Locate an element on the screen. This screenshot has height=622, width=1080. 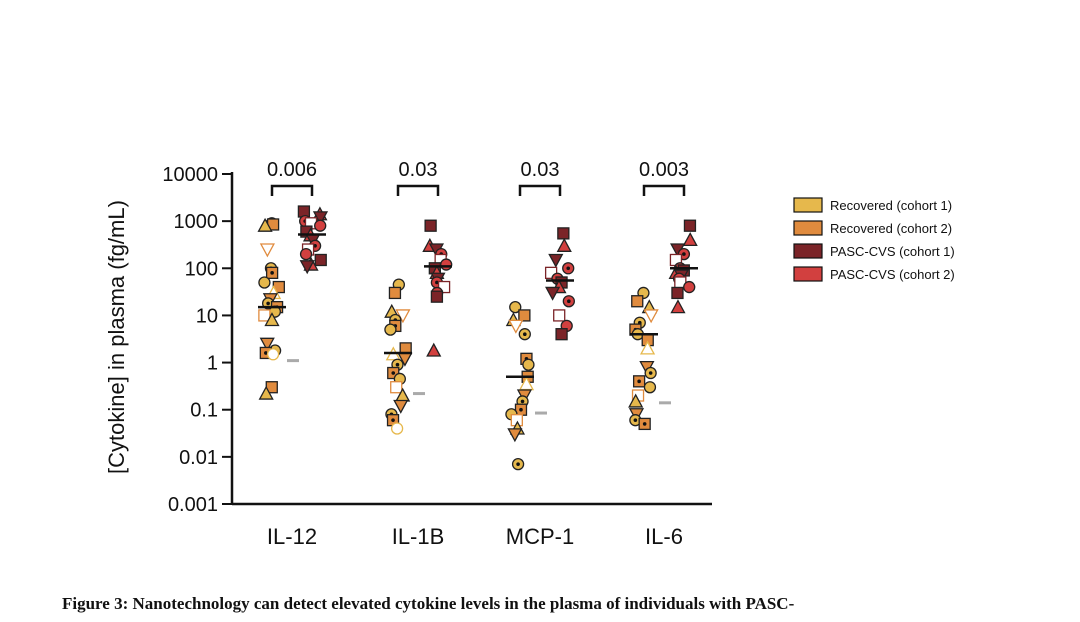
y-tick-label: 0.001 is located at coordinates (193, 505).